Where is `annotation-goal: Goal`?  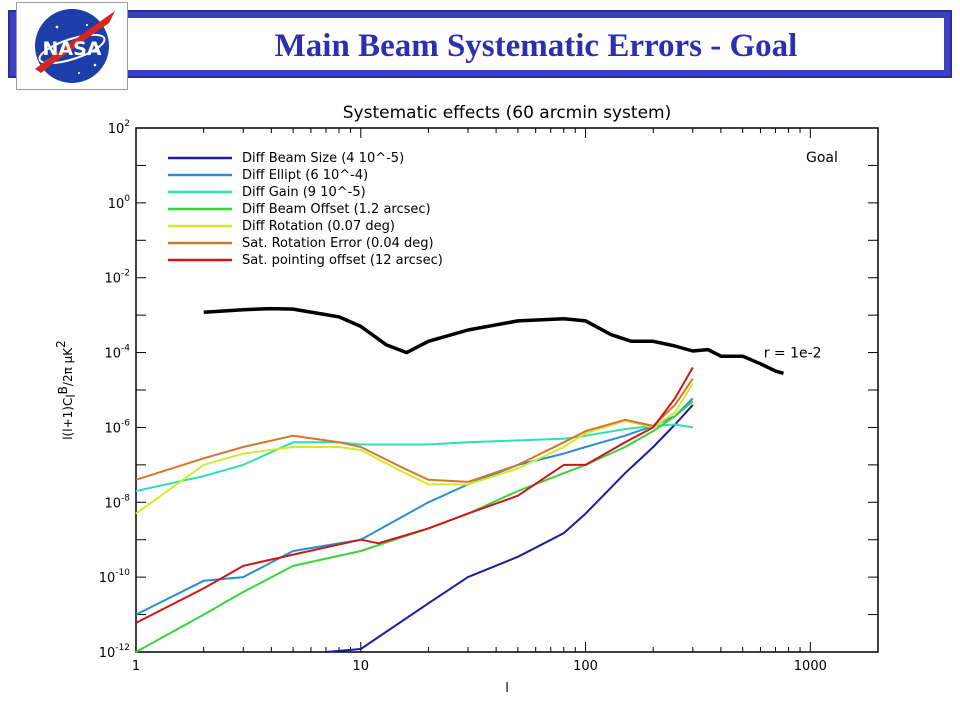 annotation-goal: Goal is located at coordinates (822, 158).